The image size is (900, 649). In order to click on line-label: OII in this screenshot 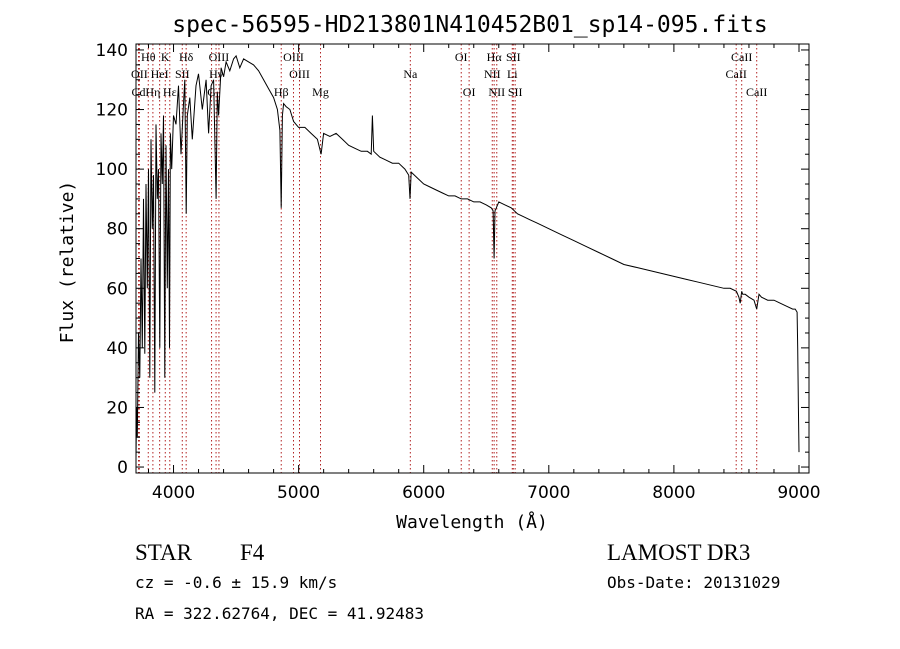, I will do `click(139, 74)`.